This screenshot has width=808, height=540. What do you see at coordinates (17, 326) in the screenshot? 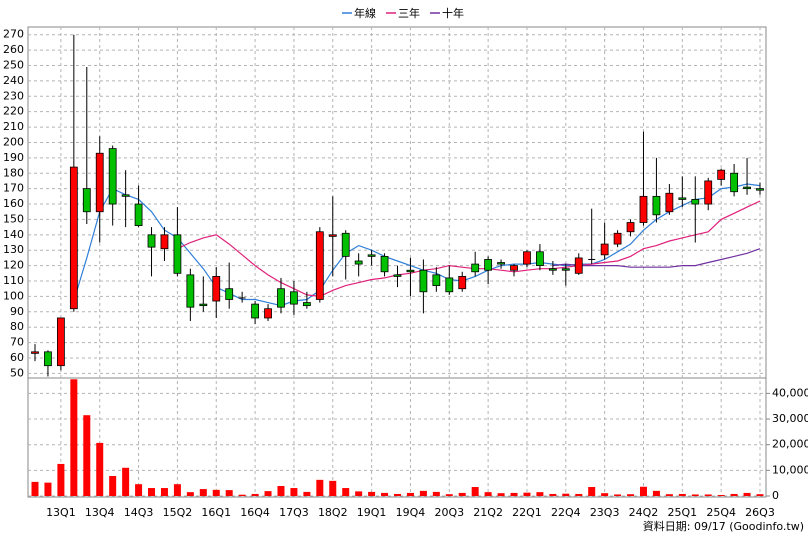
I see `y-tick-label: 80` at bounding box center [17, 326].